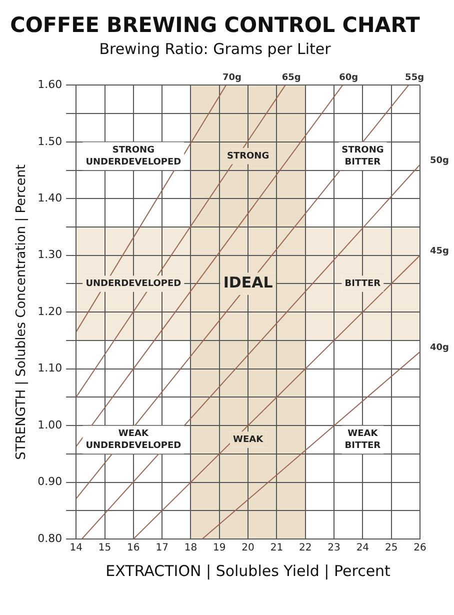 This screenshot has width=454, height=615. I want to click on x-tick-label: 23, so click(334, 548).